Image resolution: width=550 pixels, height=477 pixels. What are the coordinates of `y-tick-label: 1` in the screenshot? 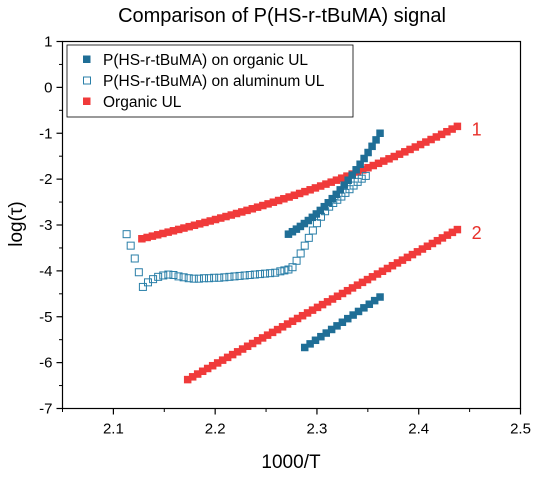 It's located at (48, 42).